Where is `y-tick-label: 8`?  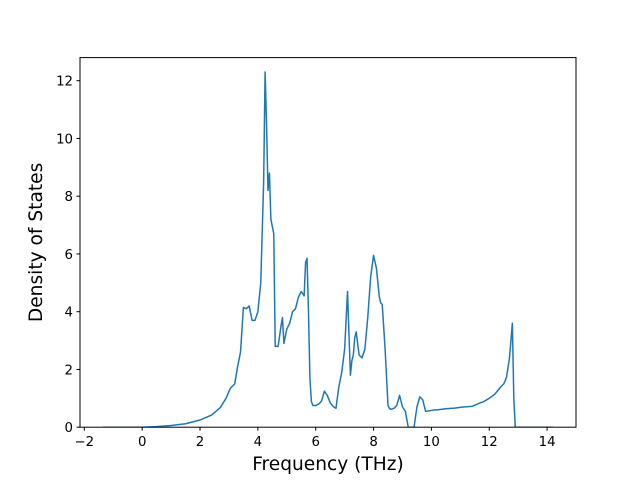 y-tick-label: 8 is located at coordinates (69, 197).